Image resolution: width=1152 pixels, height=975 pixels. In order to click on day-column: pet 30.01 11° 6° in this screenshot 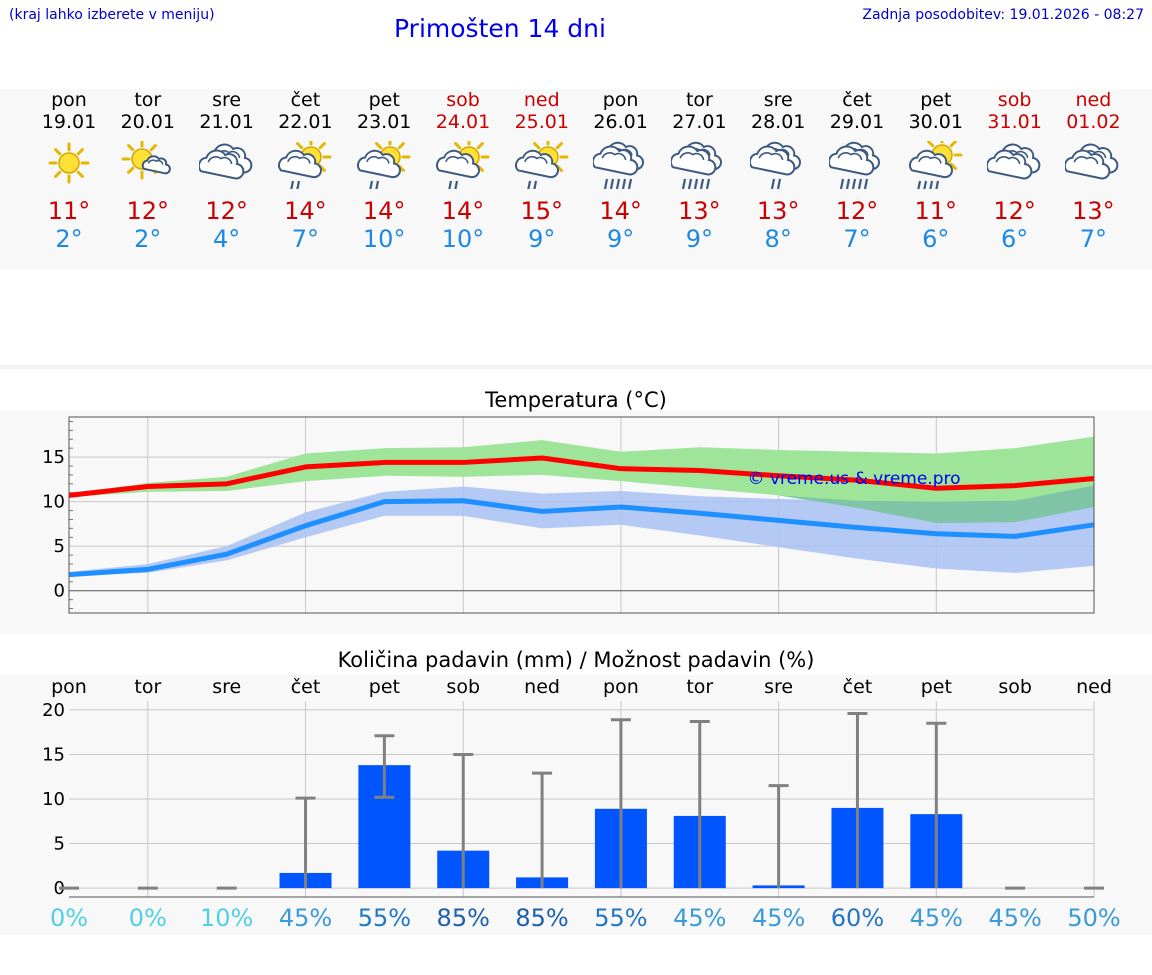, I will do `click(936, 171)`.